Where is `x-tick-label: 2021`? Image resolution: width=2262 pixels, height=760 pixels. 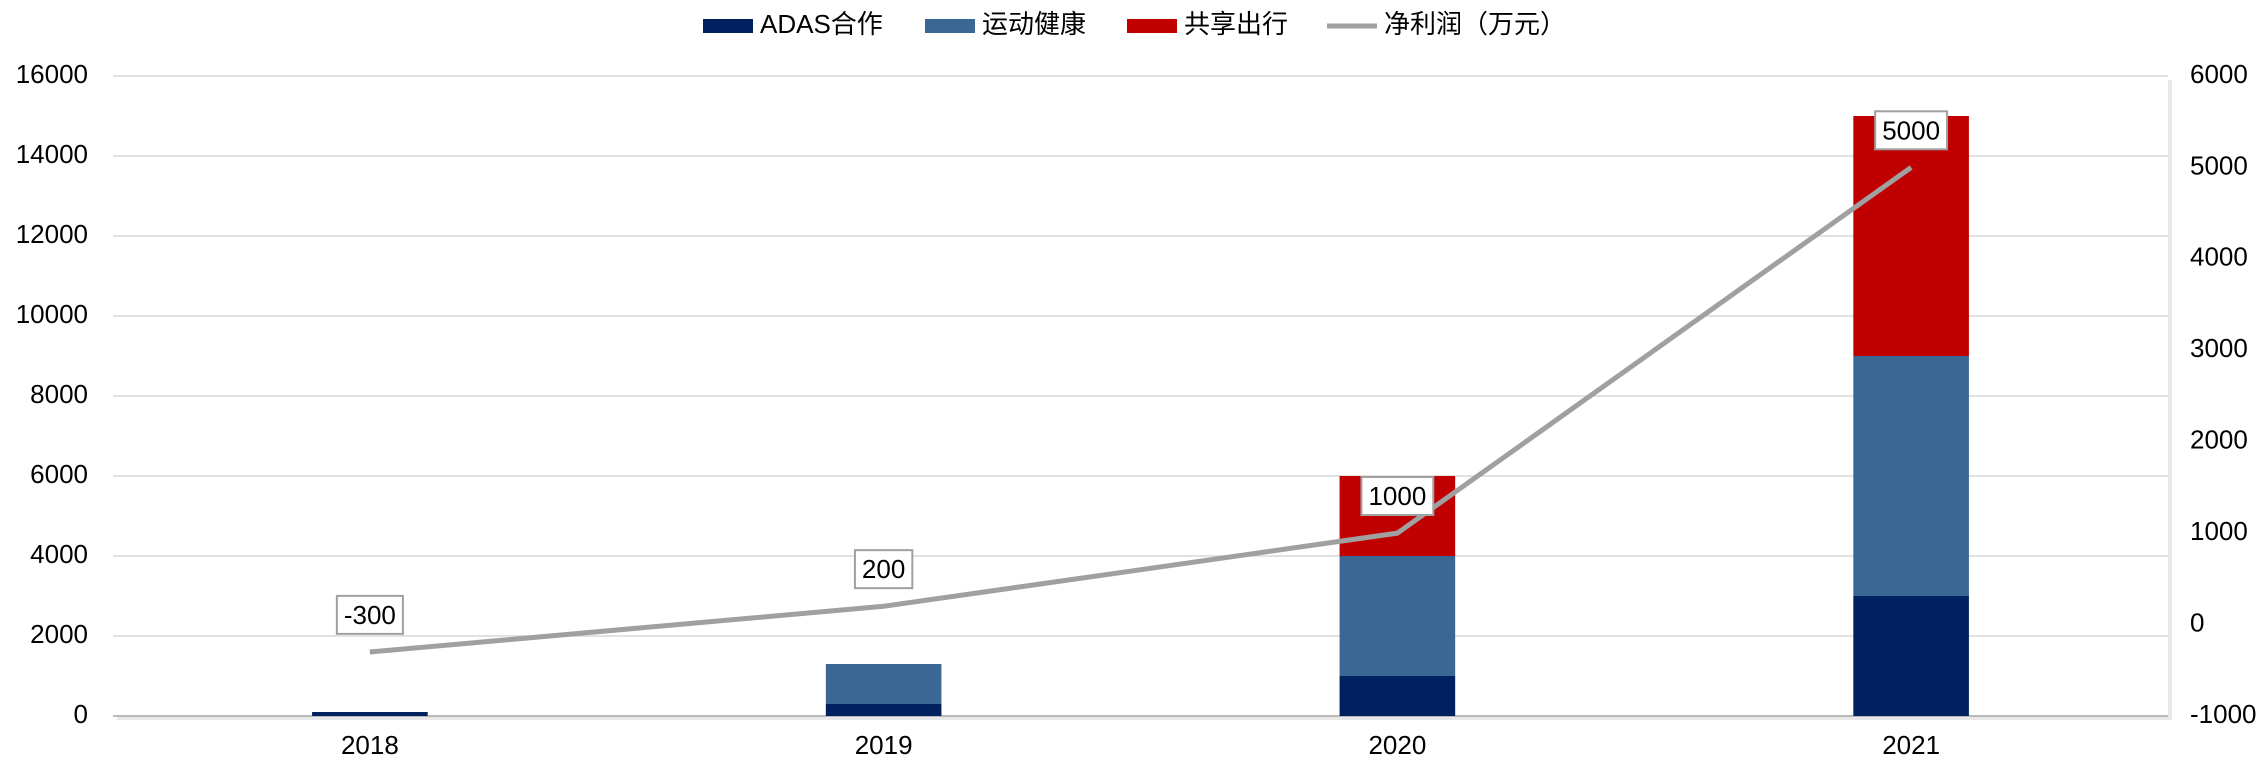
x-tick-label: 2021 is located at coordinates (1911, 745).